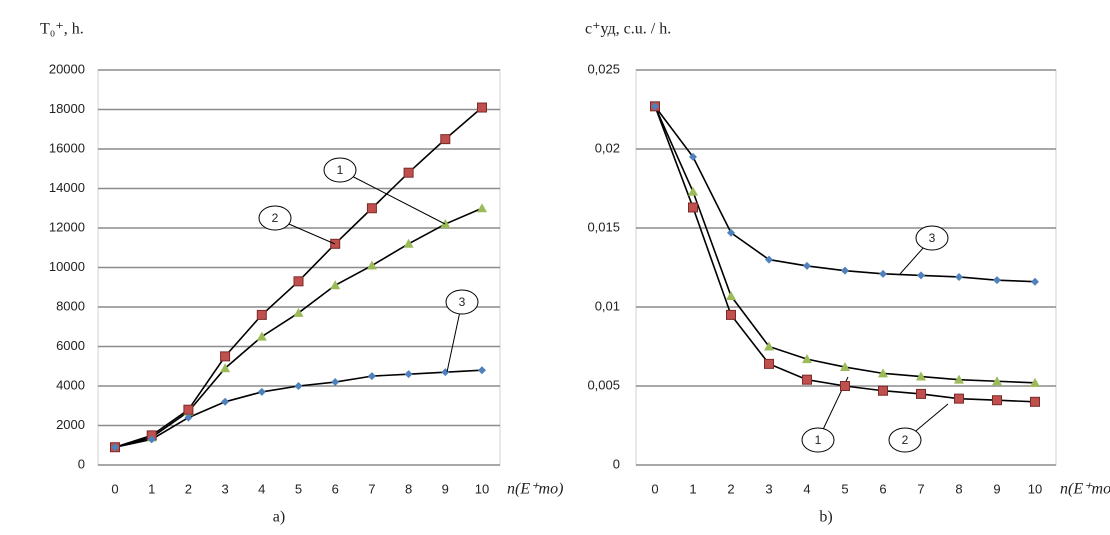 The image size is (1110, 535). Describe the element at coordinates (67, 108) in the screenshot. I see `y-tick-label: 18000` at that location.